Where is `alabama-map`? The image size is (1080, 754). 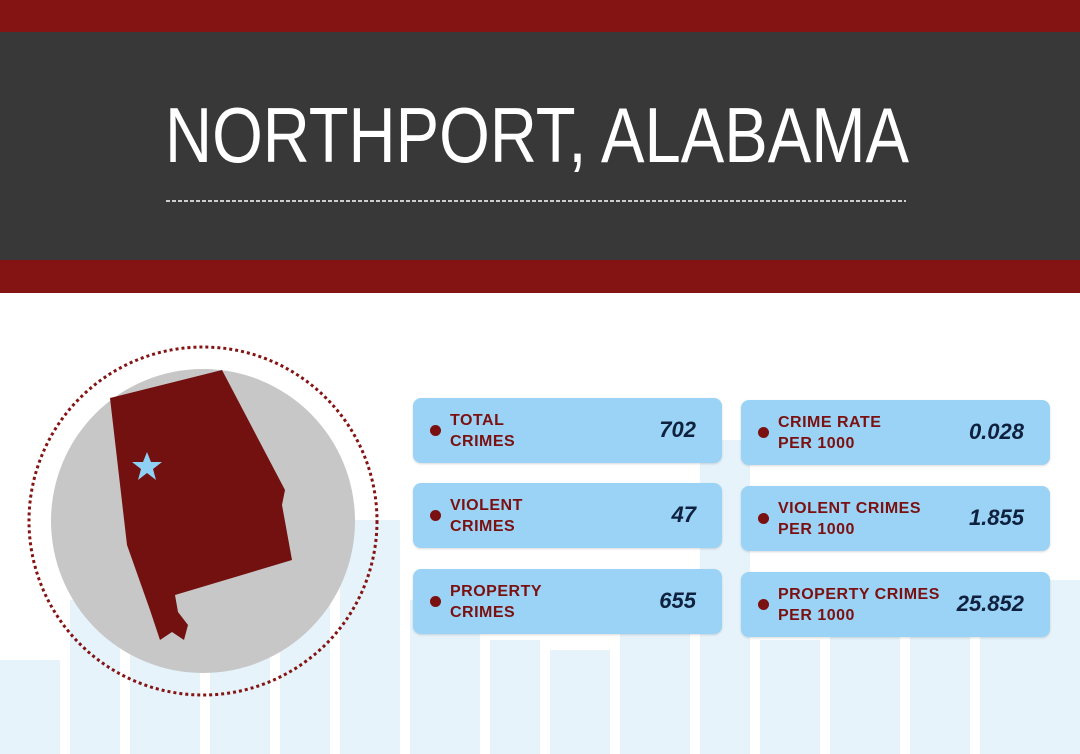 alabama-map is located at coordinates (201, 505).